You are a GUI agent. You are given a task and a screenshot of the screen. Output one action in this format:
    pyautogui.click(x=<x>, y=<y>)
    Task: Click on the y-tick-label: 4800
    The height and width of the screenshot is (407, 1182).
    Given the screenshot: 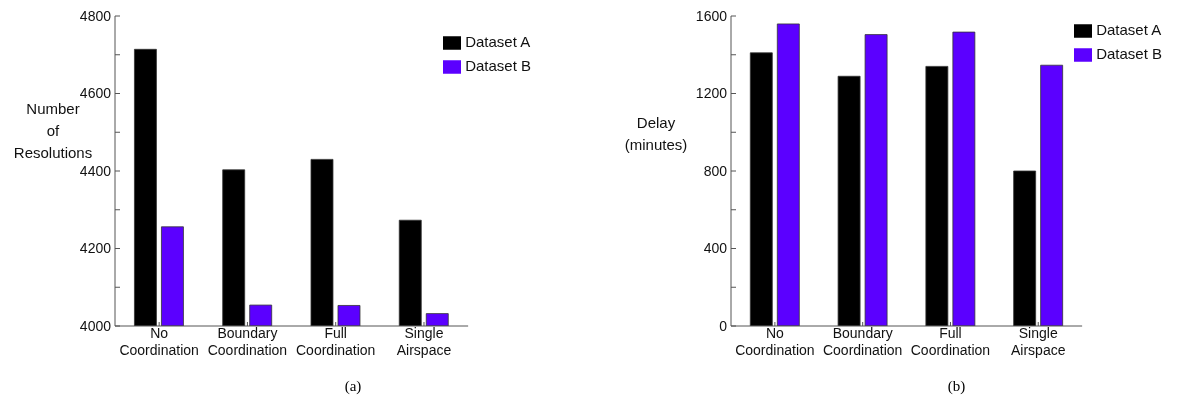 What is the action you would take?
    pyautogui.click(x=95, y=15)
    